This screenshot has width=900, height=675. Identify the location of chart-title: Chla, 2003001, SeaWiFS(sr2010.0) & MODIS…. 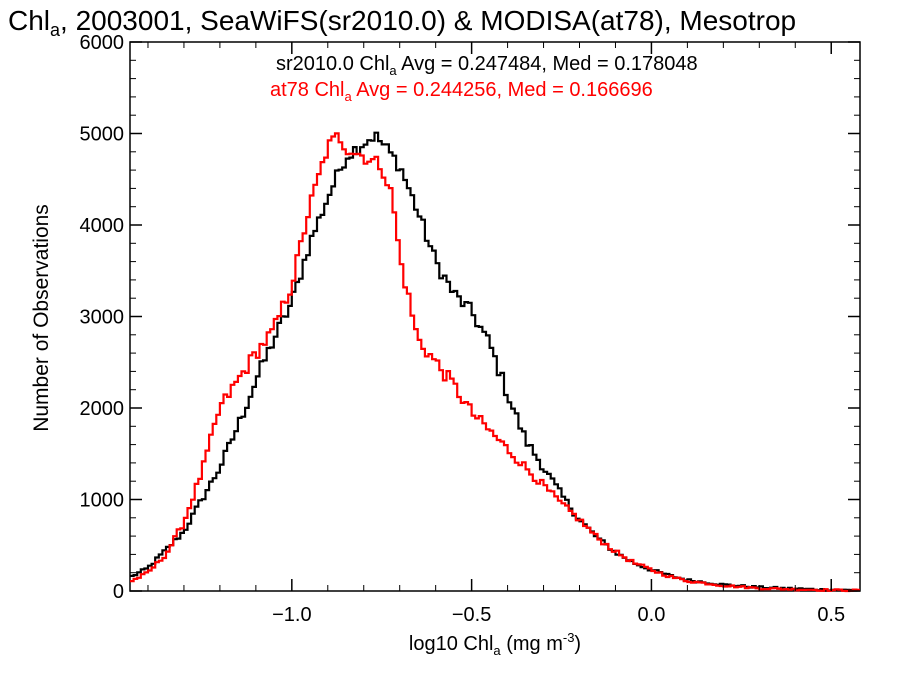
(402, 22).